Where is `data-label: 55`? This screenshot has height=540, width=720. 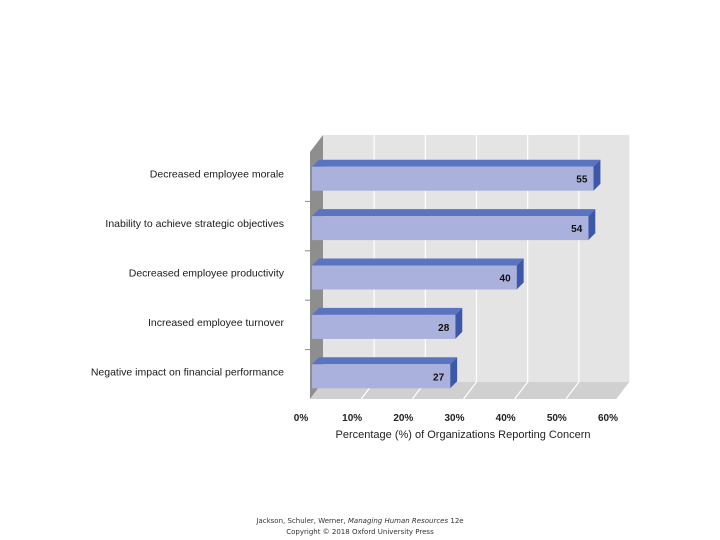 data-label: 55 is located at coordinates (582, 180).